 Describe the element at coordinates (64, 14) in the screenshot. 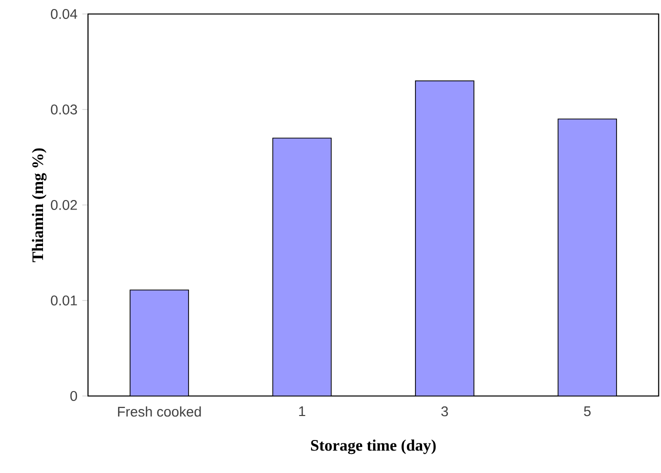

I see `y-tick-label: 0.04` at that location.